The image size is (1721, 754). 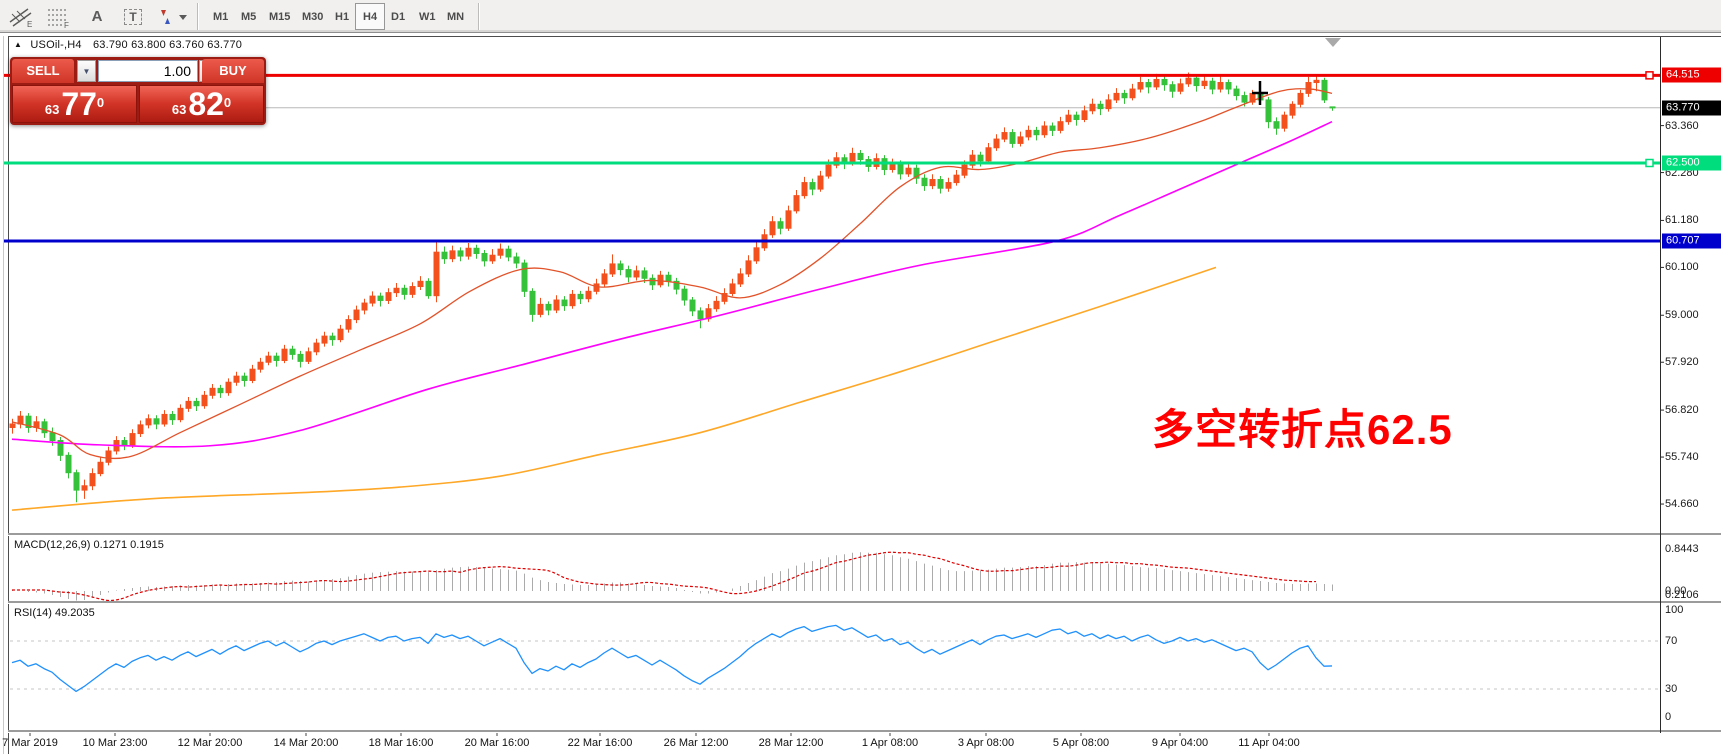 I want to click on buy-price-button: 63 82 0, so click(x=201, y=104).